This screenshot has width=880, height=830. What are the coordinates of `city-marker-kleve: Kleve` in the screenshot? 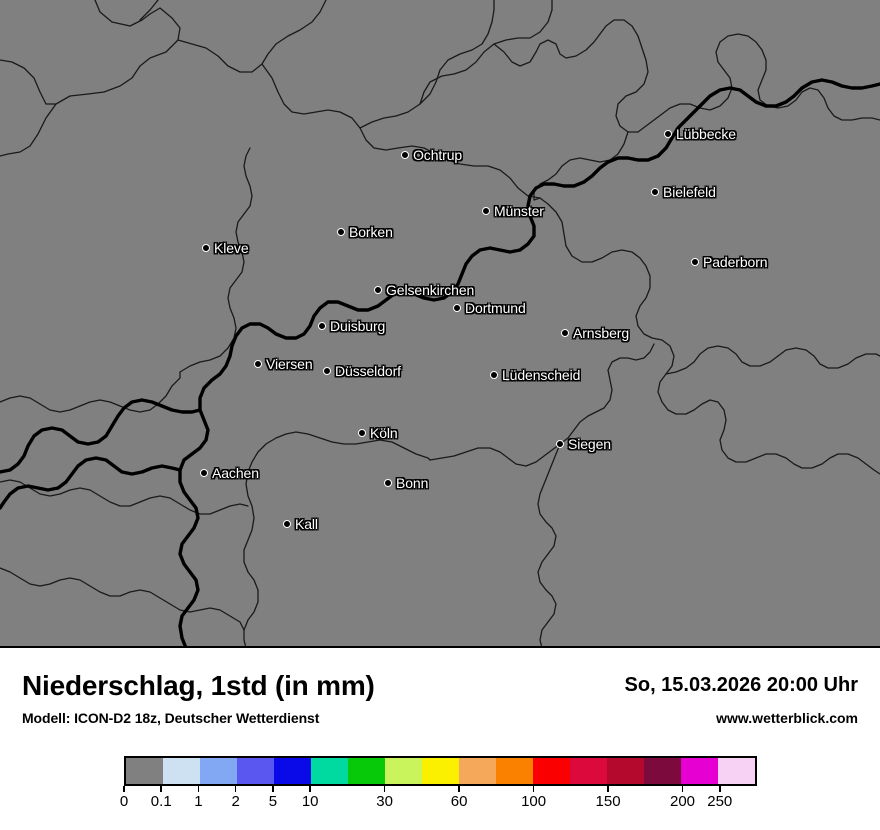 It's located at (225, 248).